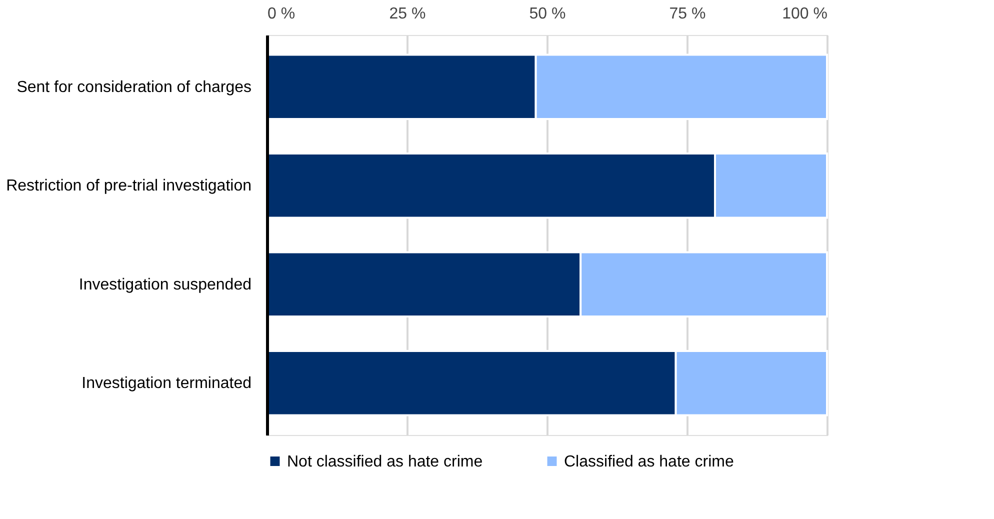  What do you see at coordinates (687, 14) in the screenshot?
I see `x-tick-label: 75 %` at bounding box center [687, 14].